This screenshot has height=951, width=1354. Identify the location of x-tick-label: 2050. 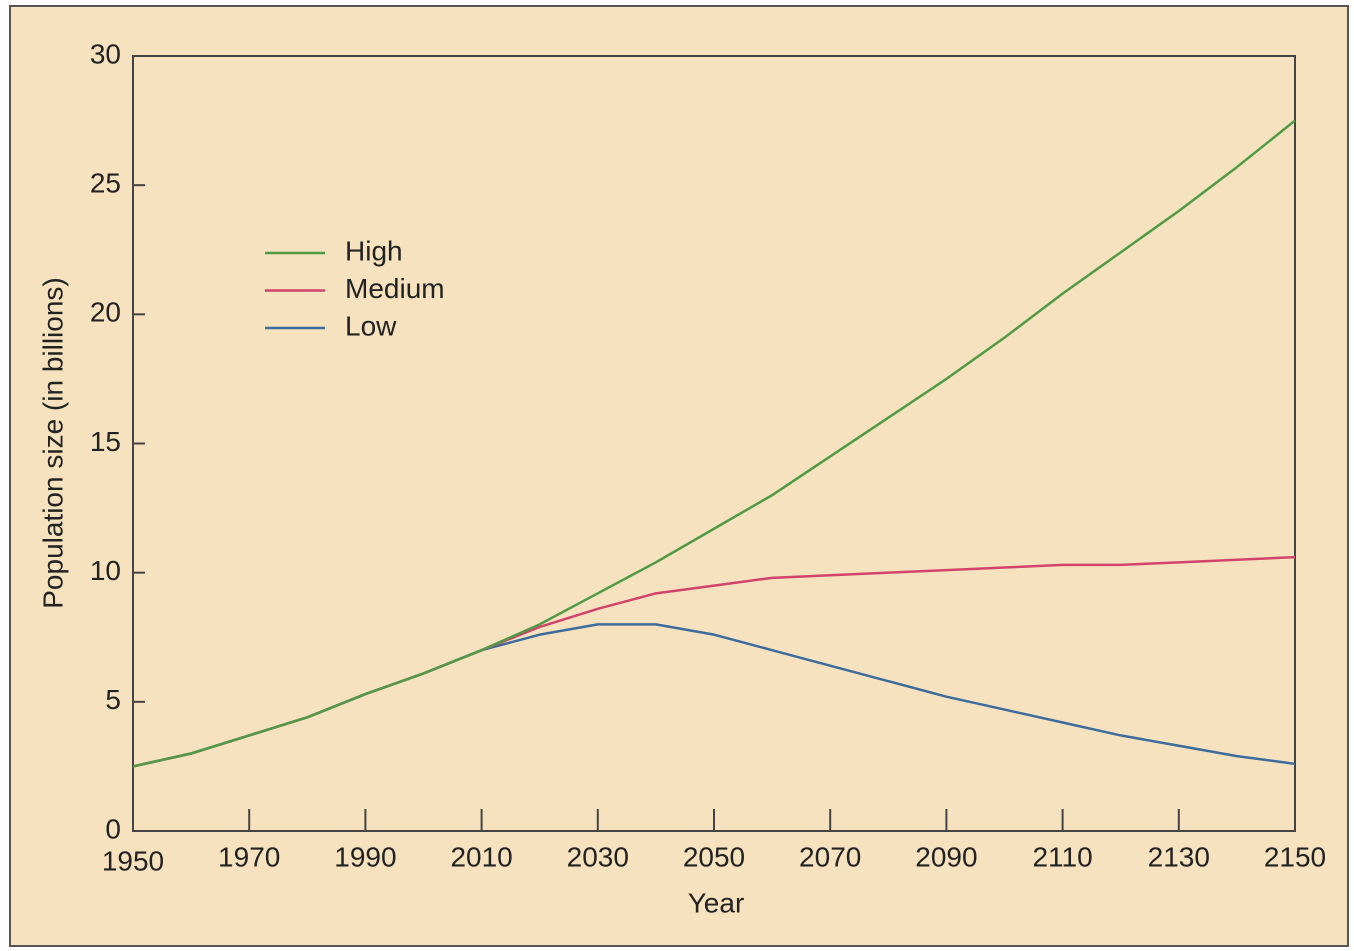
(714, 856).